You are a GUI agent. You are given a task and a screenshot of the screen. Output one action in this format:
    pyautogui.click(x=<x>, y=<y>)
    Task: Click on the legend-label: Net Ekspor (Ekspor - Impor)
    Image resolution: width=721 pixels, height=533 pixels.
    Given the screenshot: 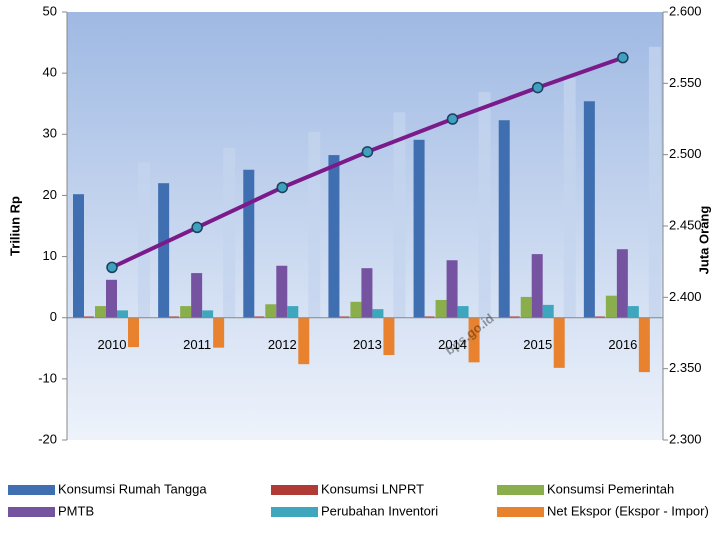 What is the action you would take?
    pyautogui.click(x=628, y=510)
    